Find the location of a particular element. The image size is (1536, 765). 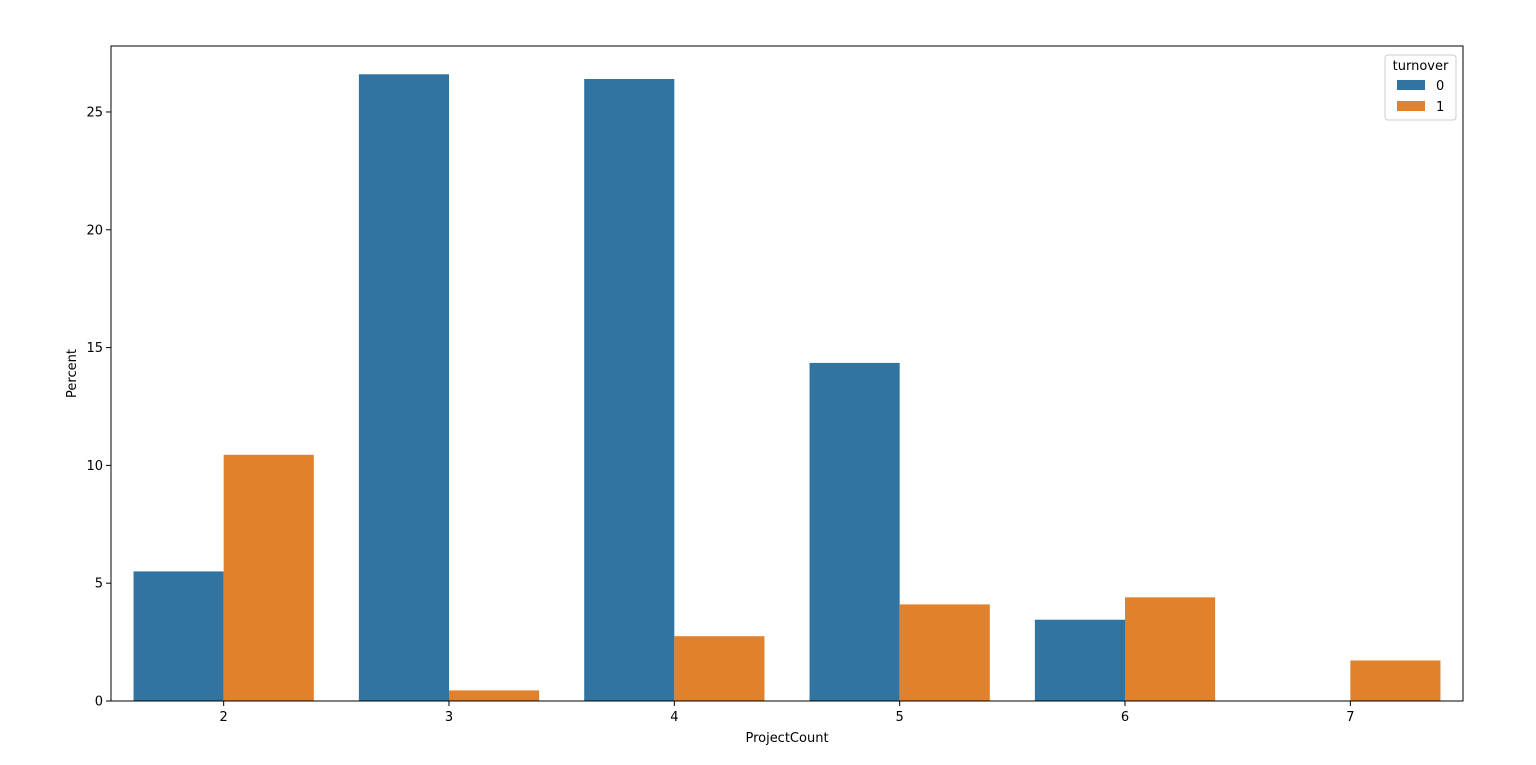

legend-title: turnover is located at coordinates (1421, 66).